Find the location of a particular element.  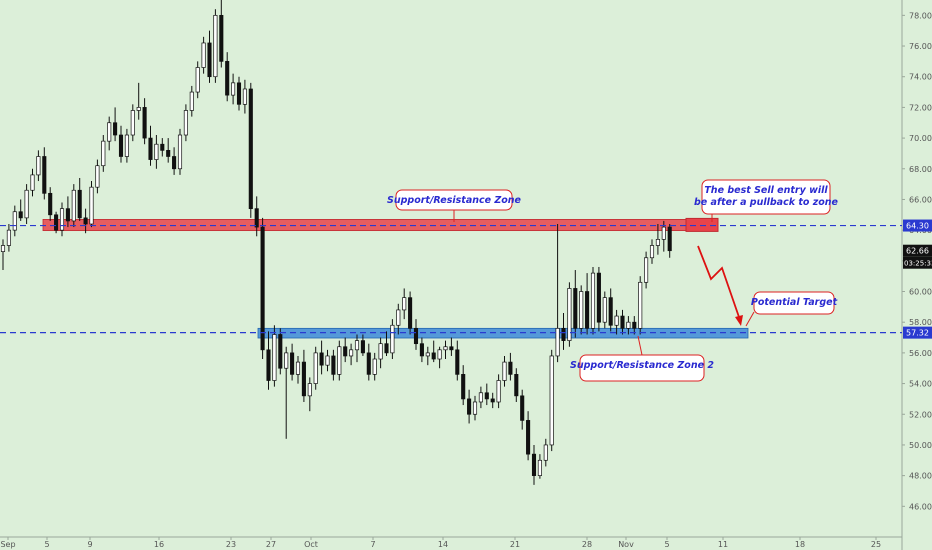

annotation-sell-entry-text: be after a pullback to zone is located at coordinates (766, 202).